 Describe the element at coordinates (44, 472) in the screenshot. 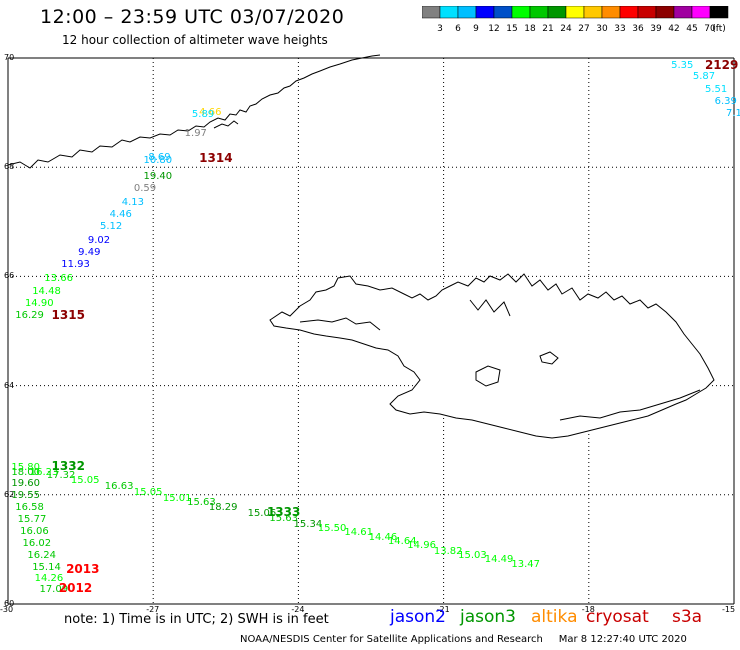

I see `wave-height-reading: 16.23` at that location.